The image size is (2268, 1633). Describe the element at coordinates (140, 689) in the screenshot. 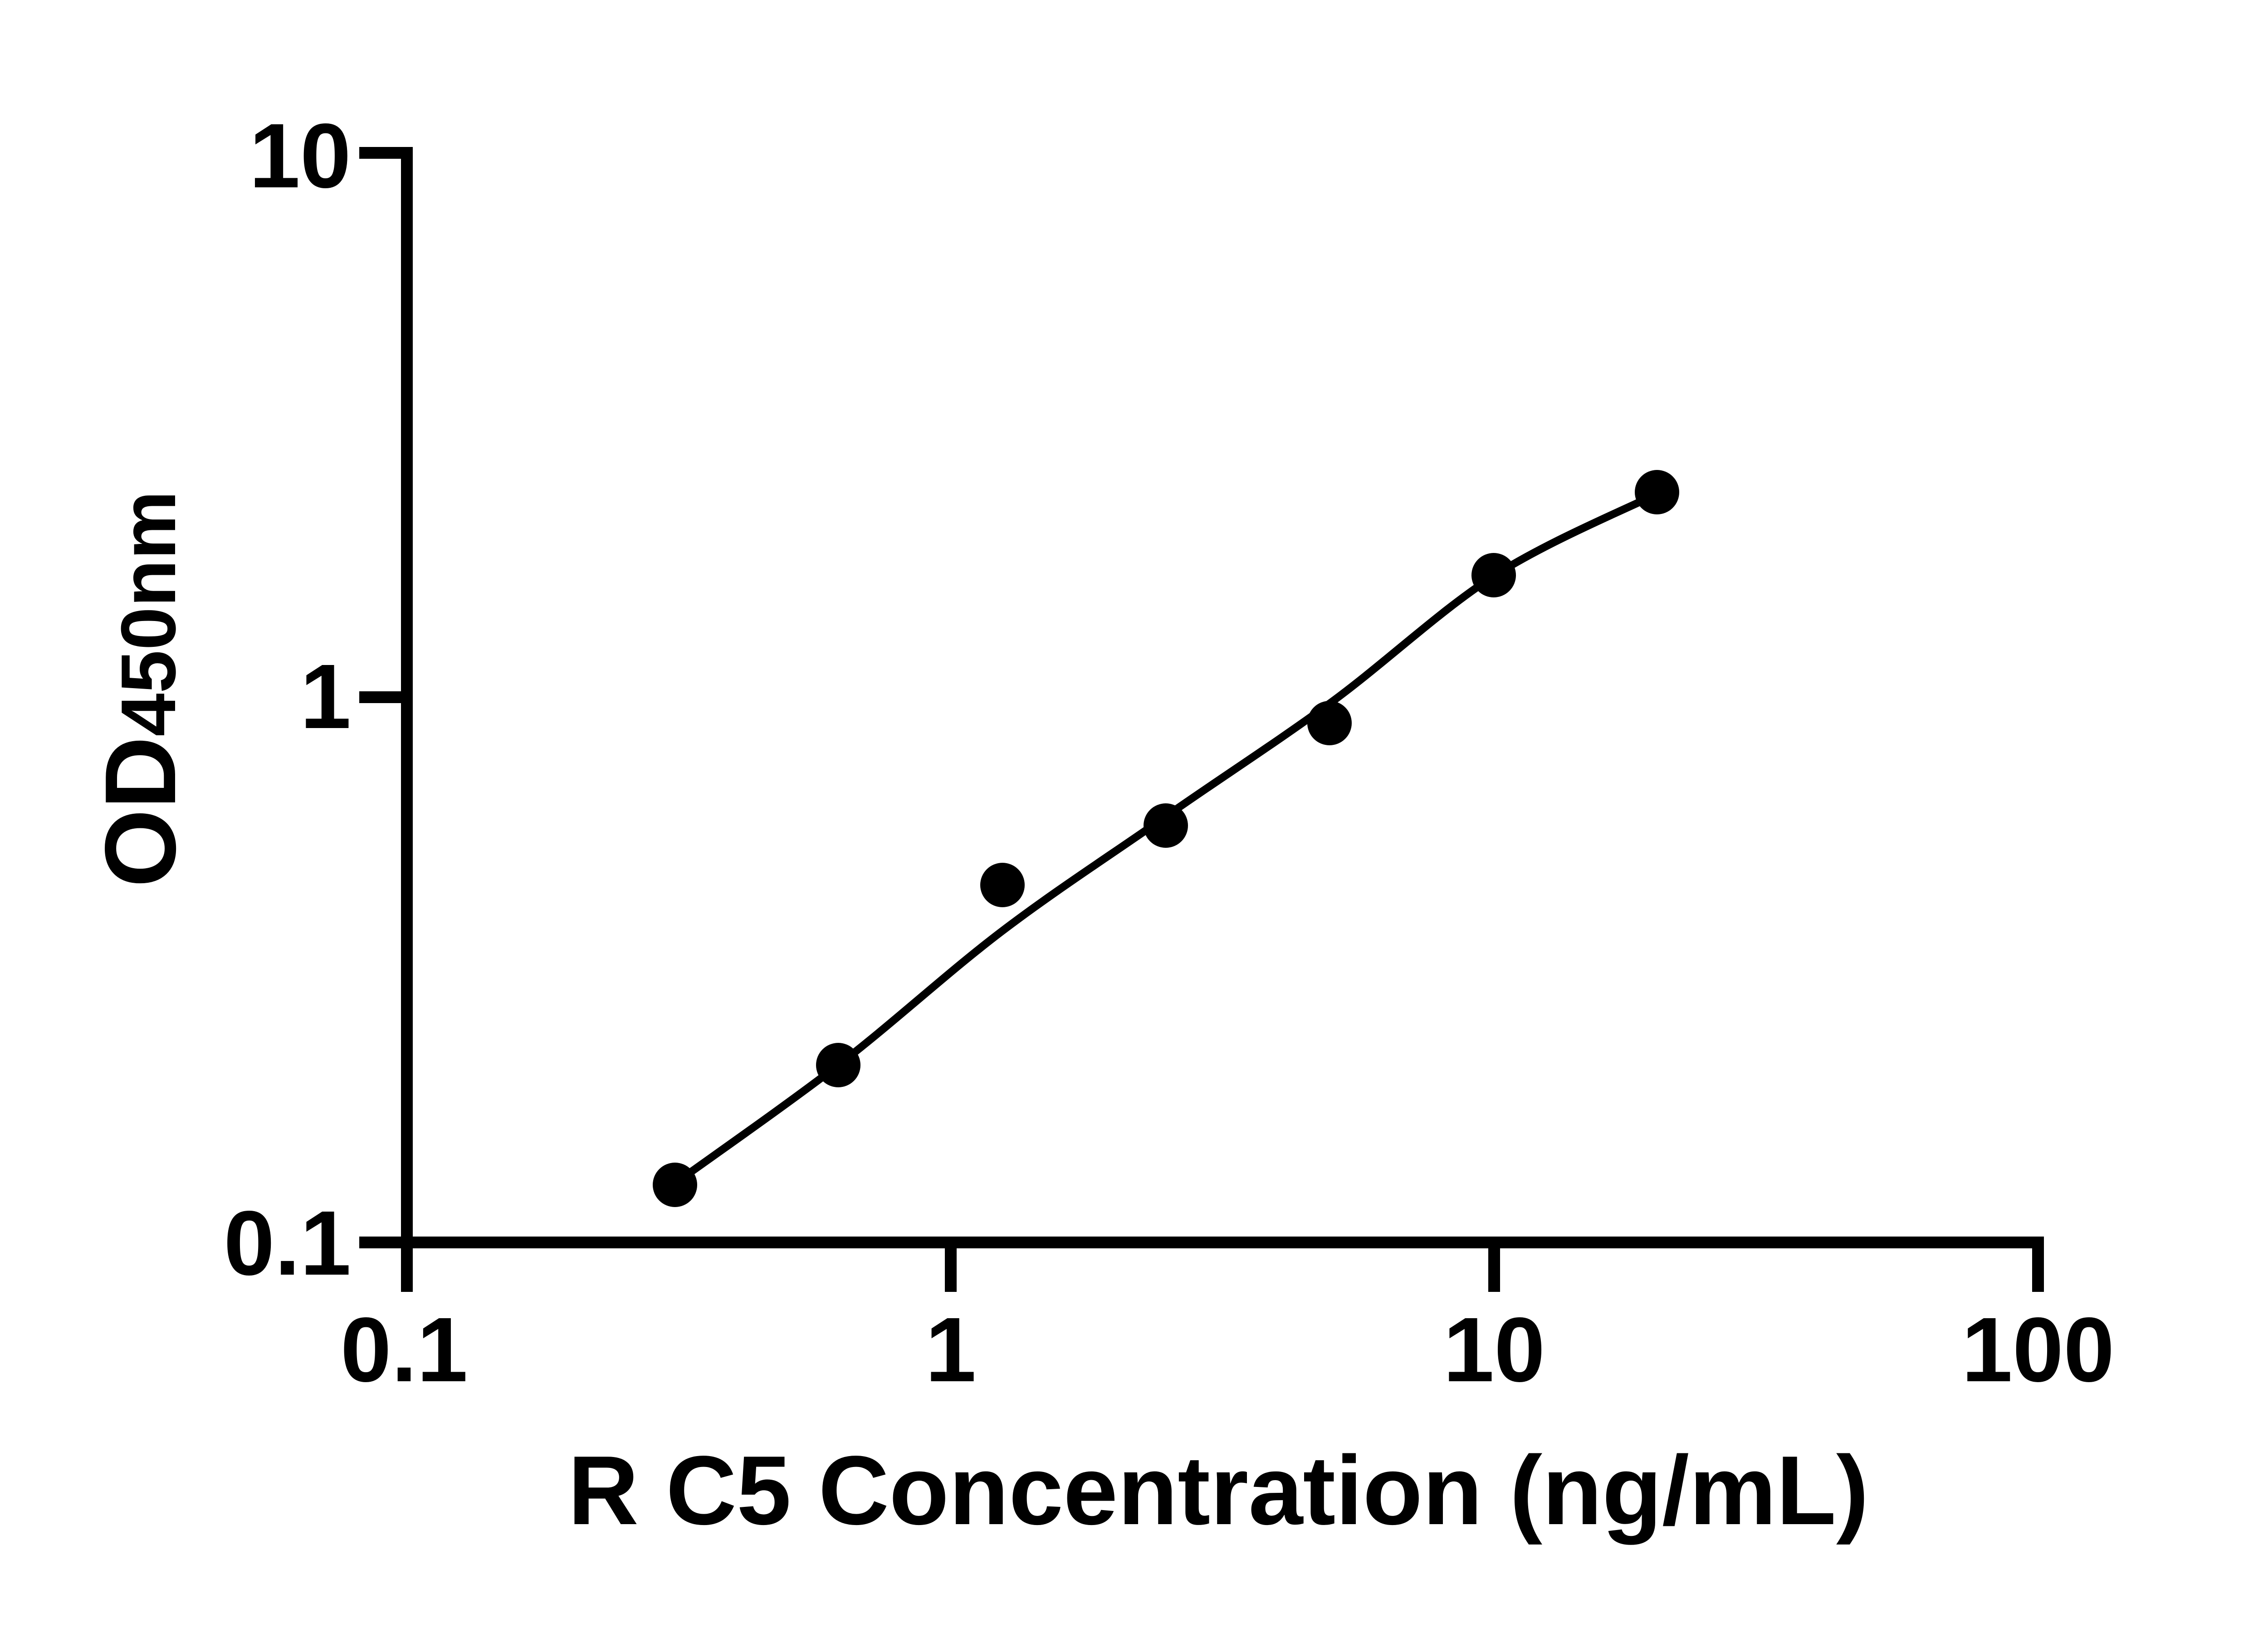

I see `svg-text: OD450nm` at that location.